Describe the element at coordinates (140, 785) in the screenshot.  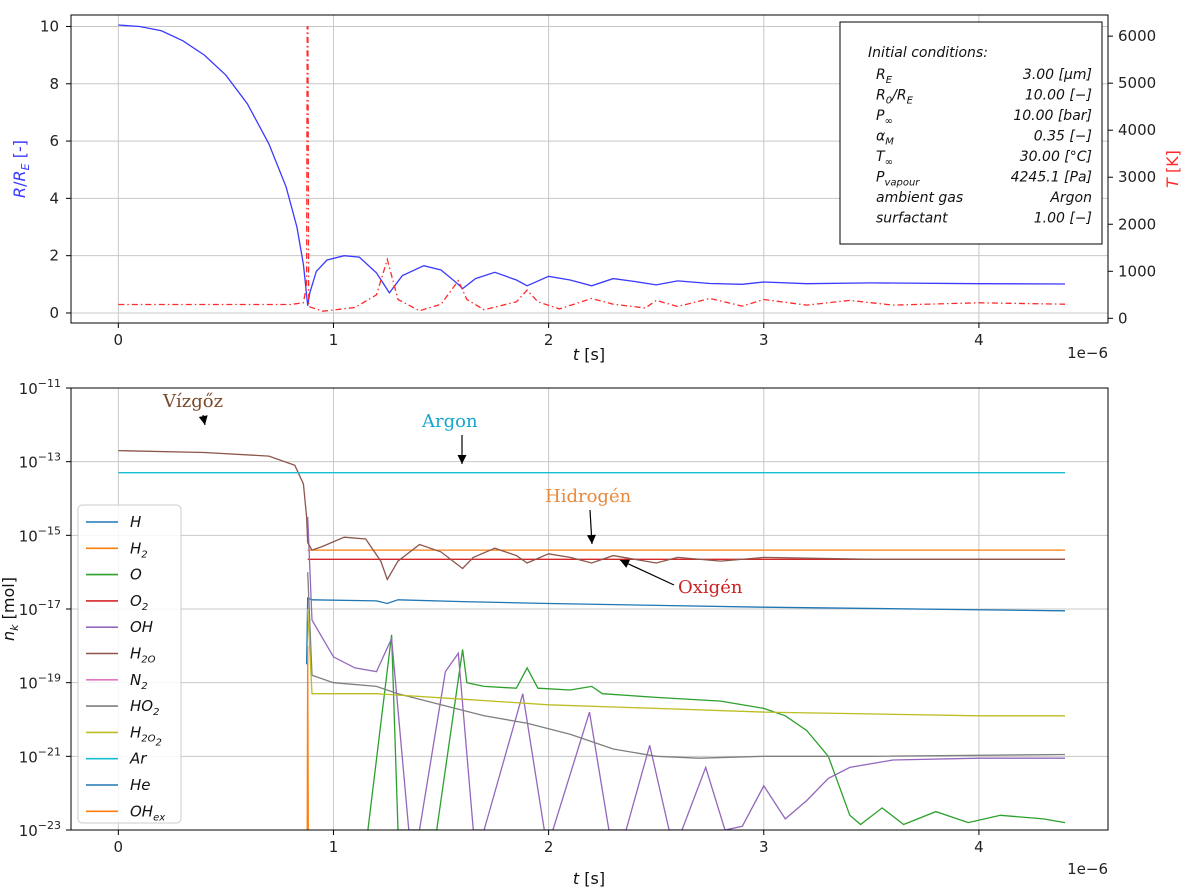
I see `legend-entry: He` at that location.